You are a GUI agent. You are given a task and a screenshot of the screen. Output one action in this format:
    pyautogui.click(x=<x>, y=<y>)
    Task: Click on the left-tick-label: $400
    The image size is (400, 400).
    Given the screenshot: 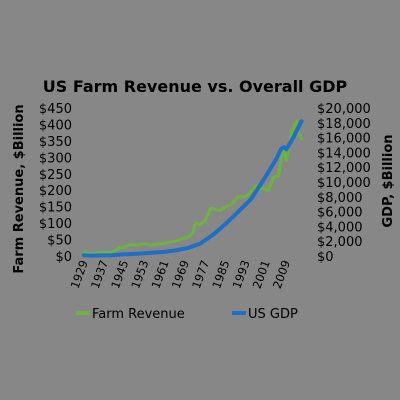 What is the action you would take?
    pyautogui.click(x=55, y=125)
    